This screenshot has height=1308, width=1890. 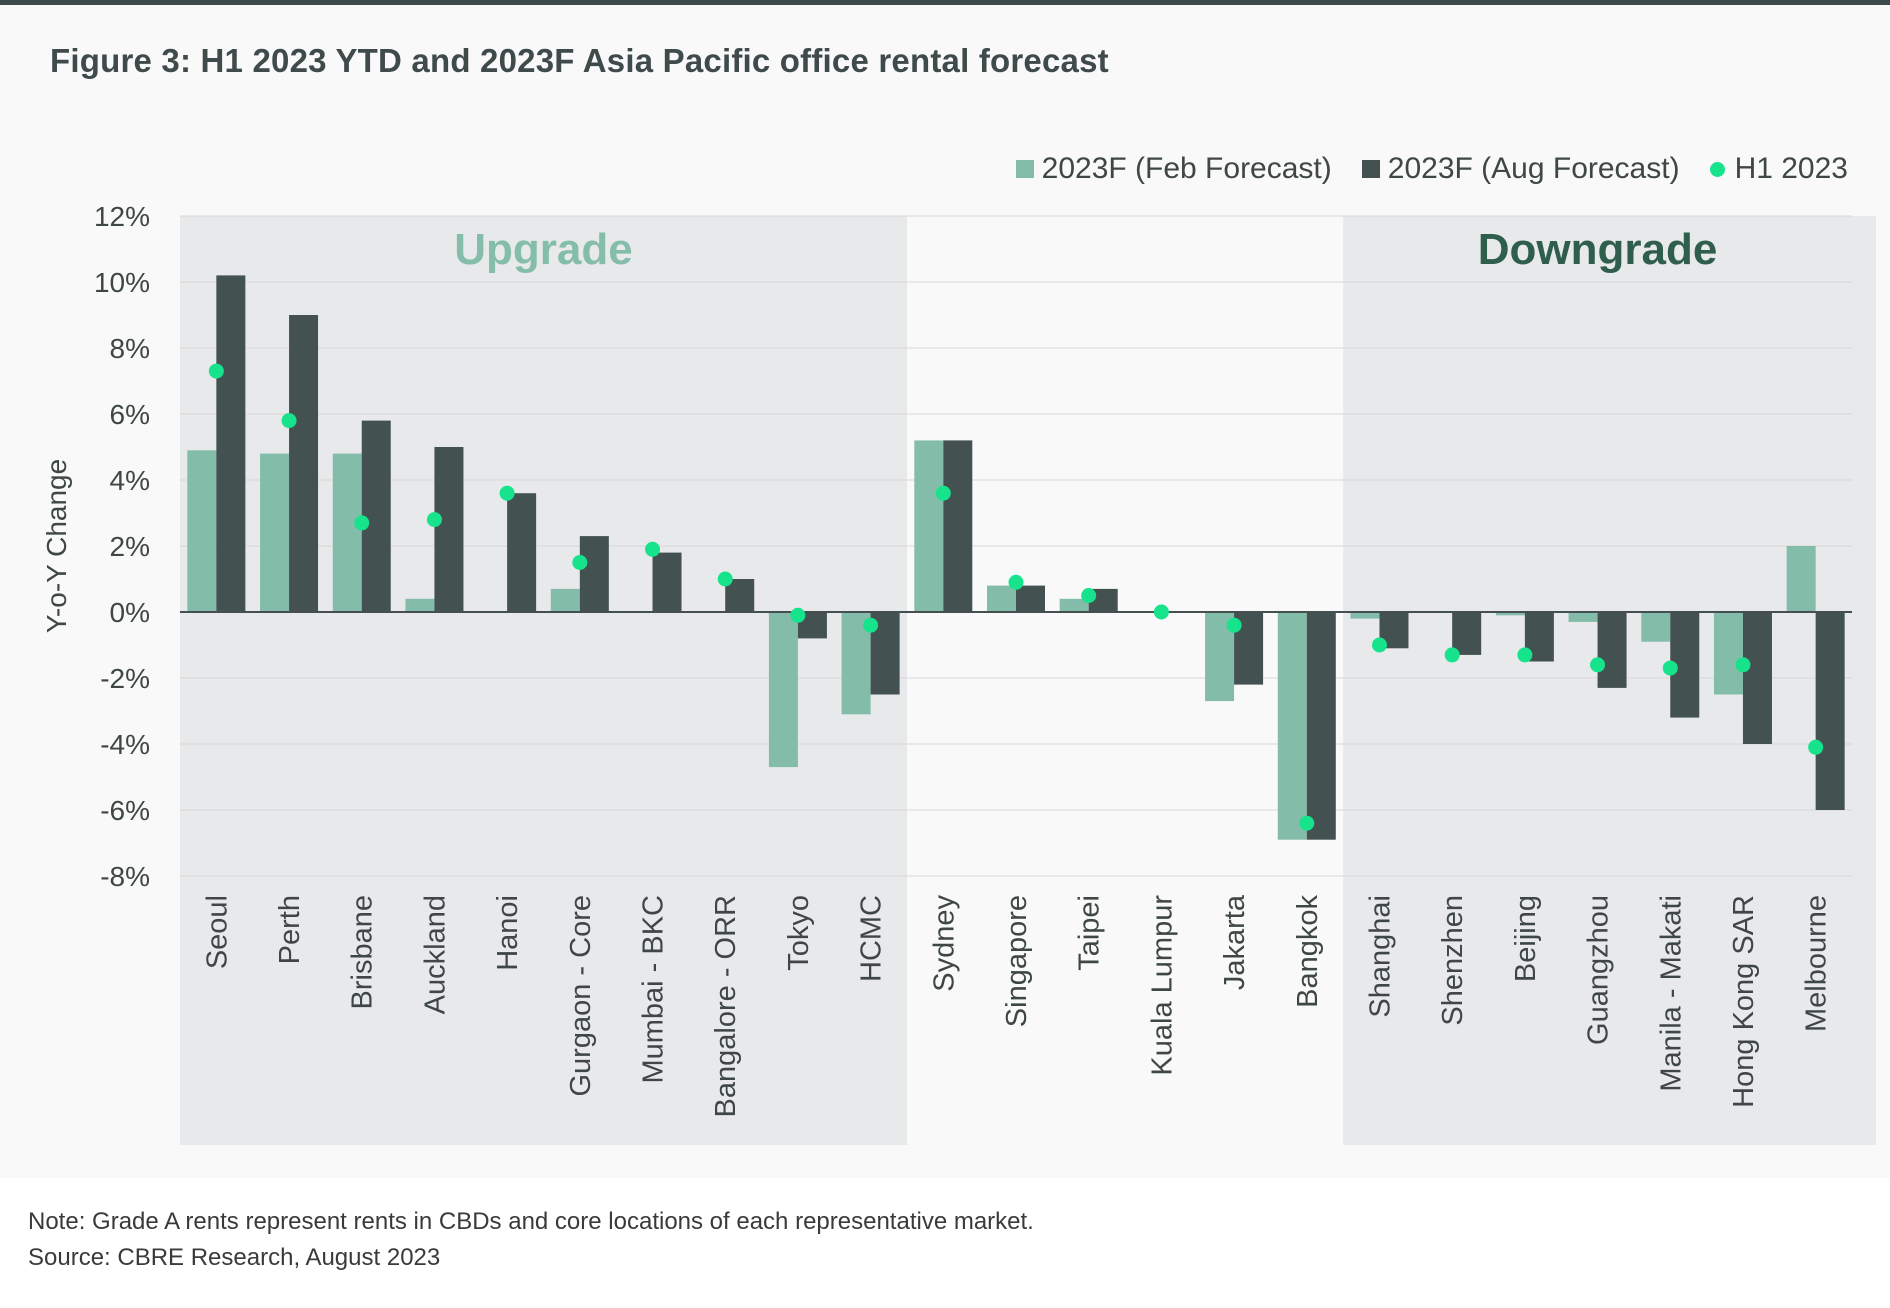 I want to click on category-label: Bangkok, so click(x=1308, y=951).